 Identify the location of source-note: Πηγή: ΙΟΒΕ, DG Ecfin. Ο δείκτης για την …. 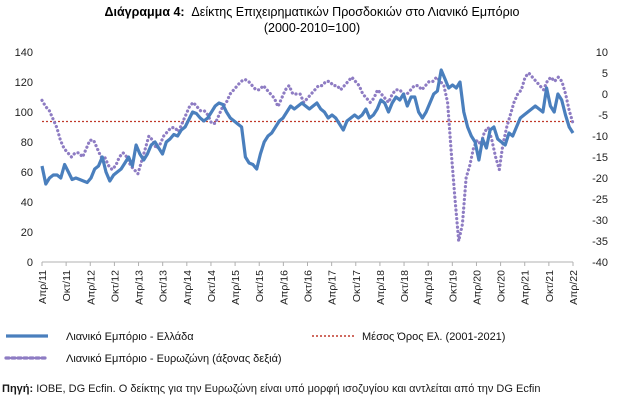
(271, 389).